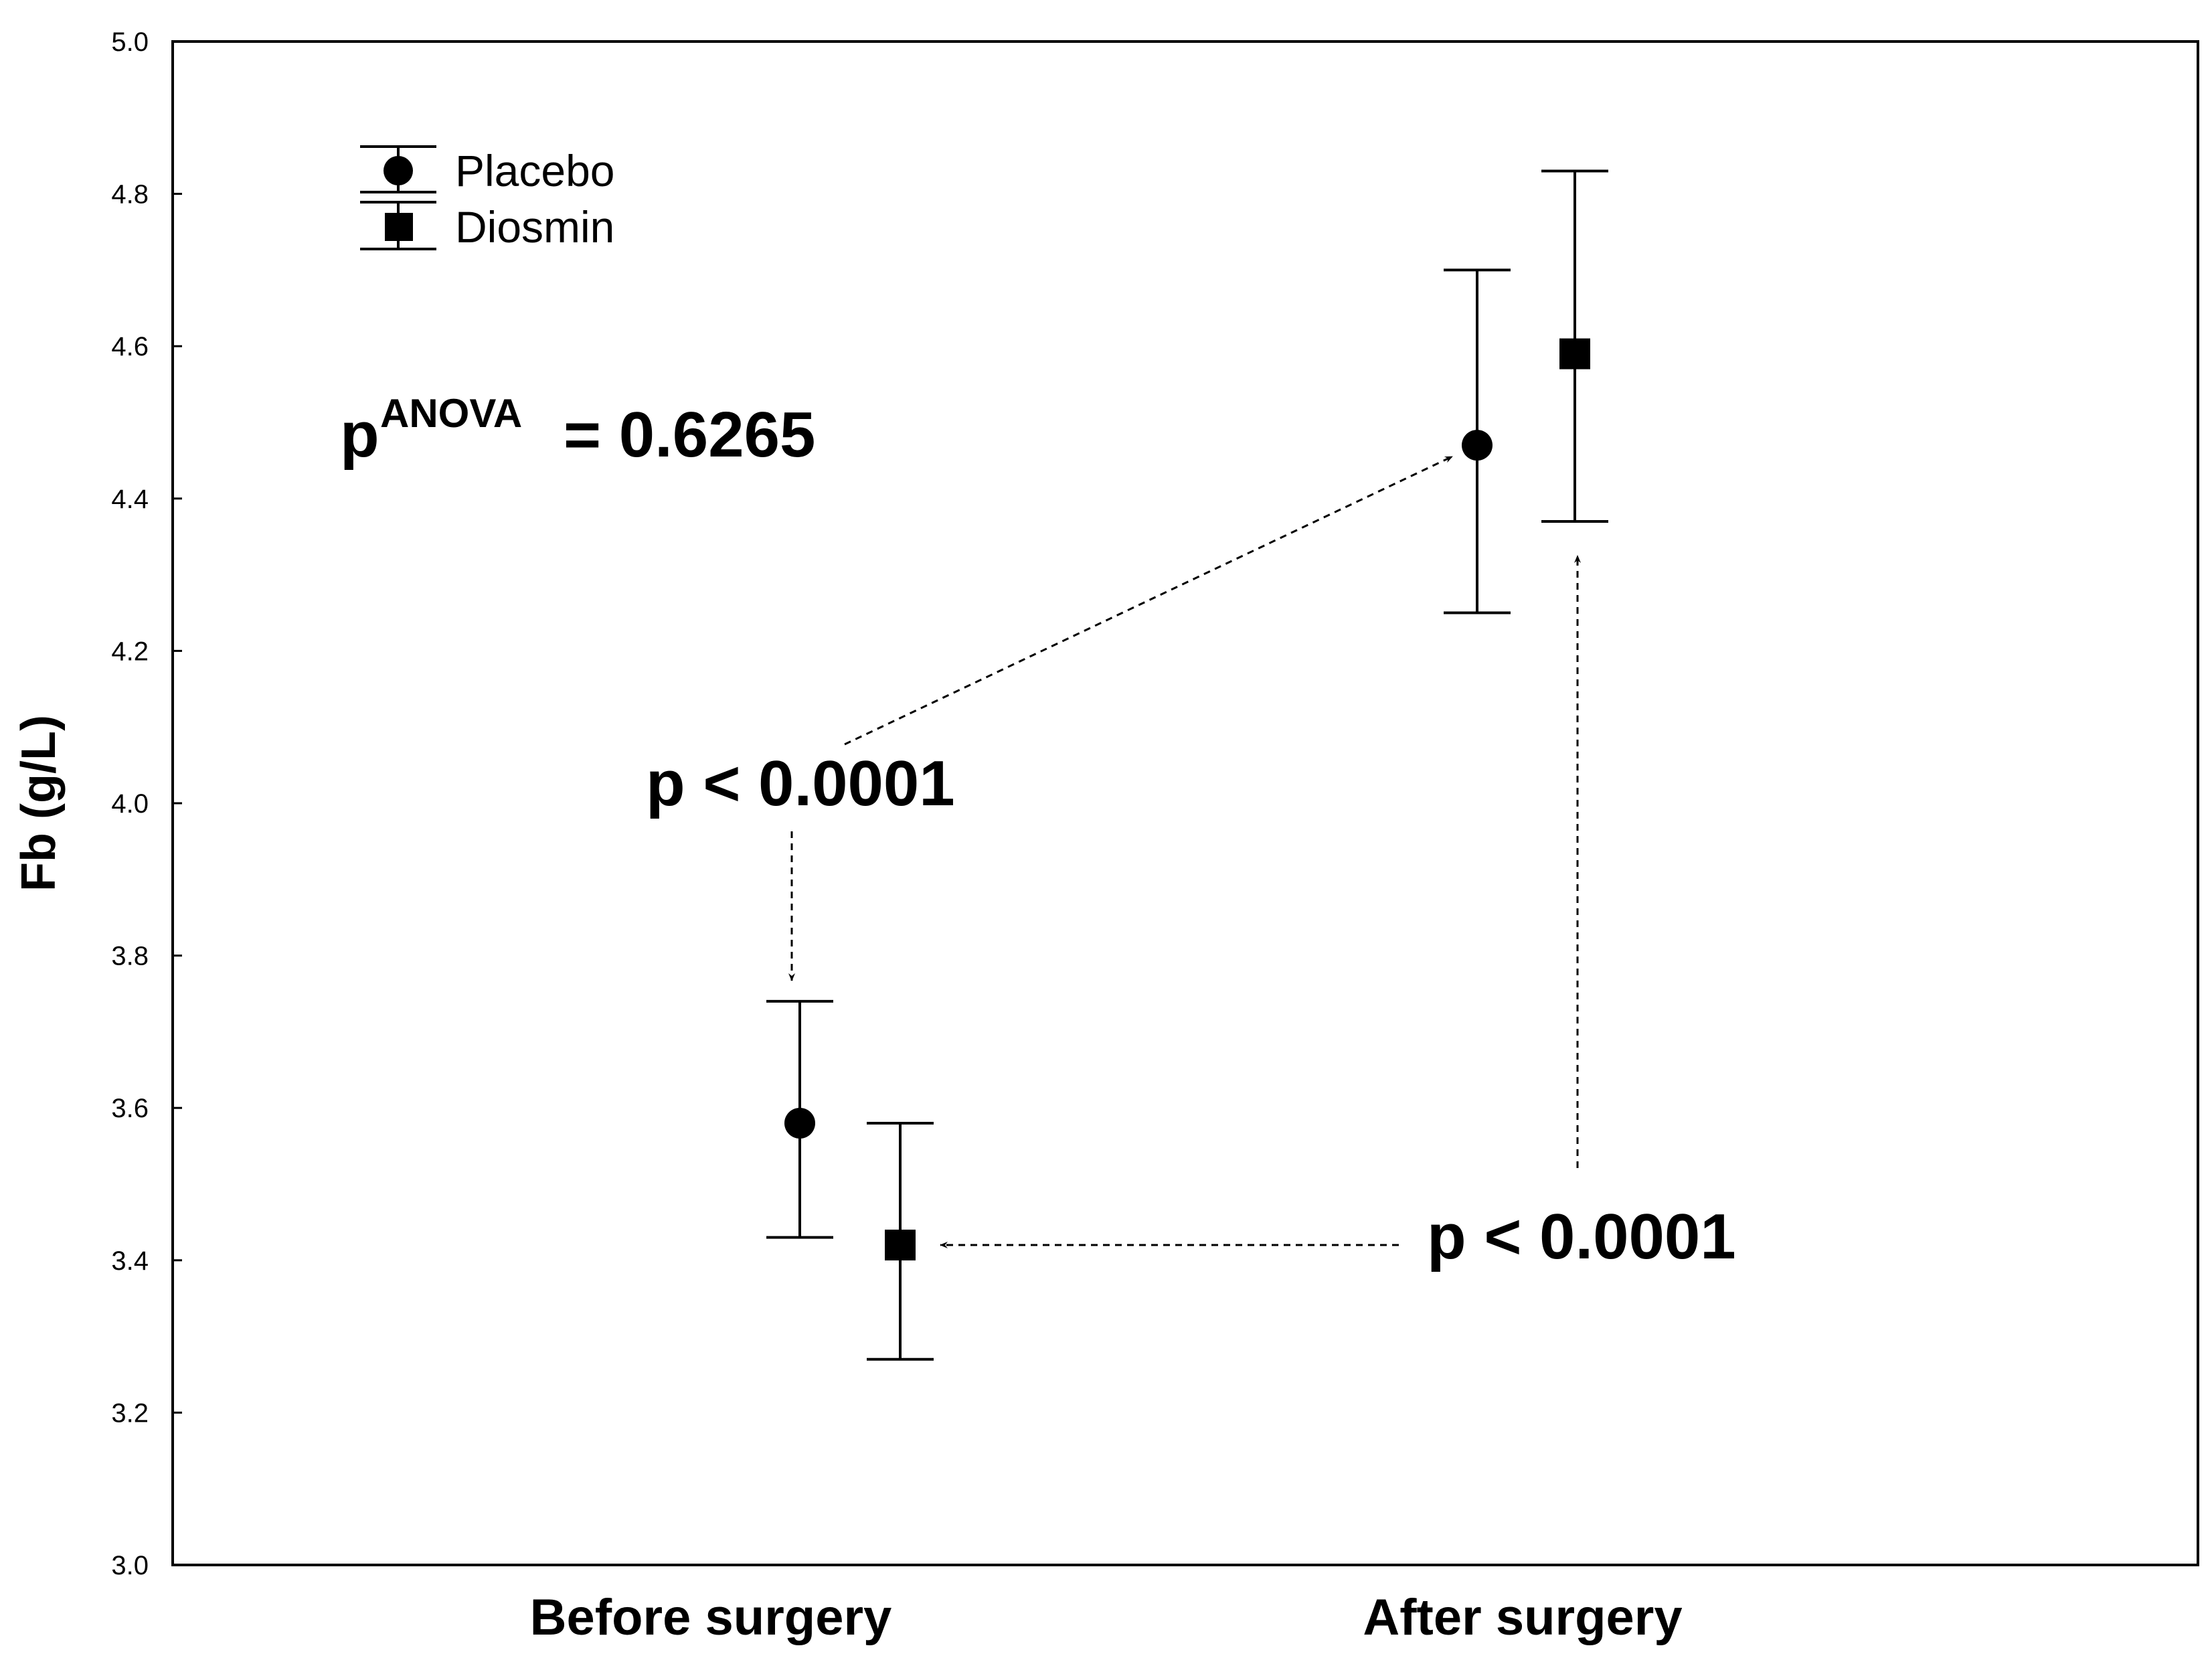 This screenshot has height=1656, width=2212. Describe the element at coordinates (359, 435) in the screenshot. I see `anova-prefix: p` at that location.